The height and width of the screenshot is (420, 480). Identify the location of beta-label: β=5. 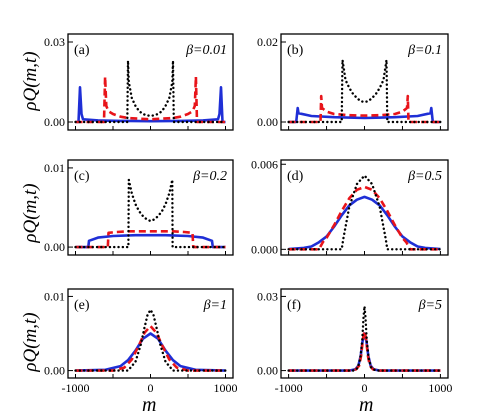
(430, 305).